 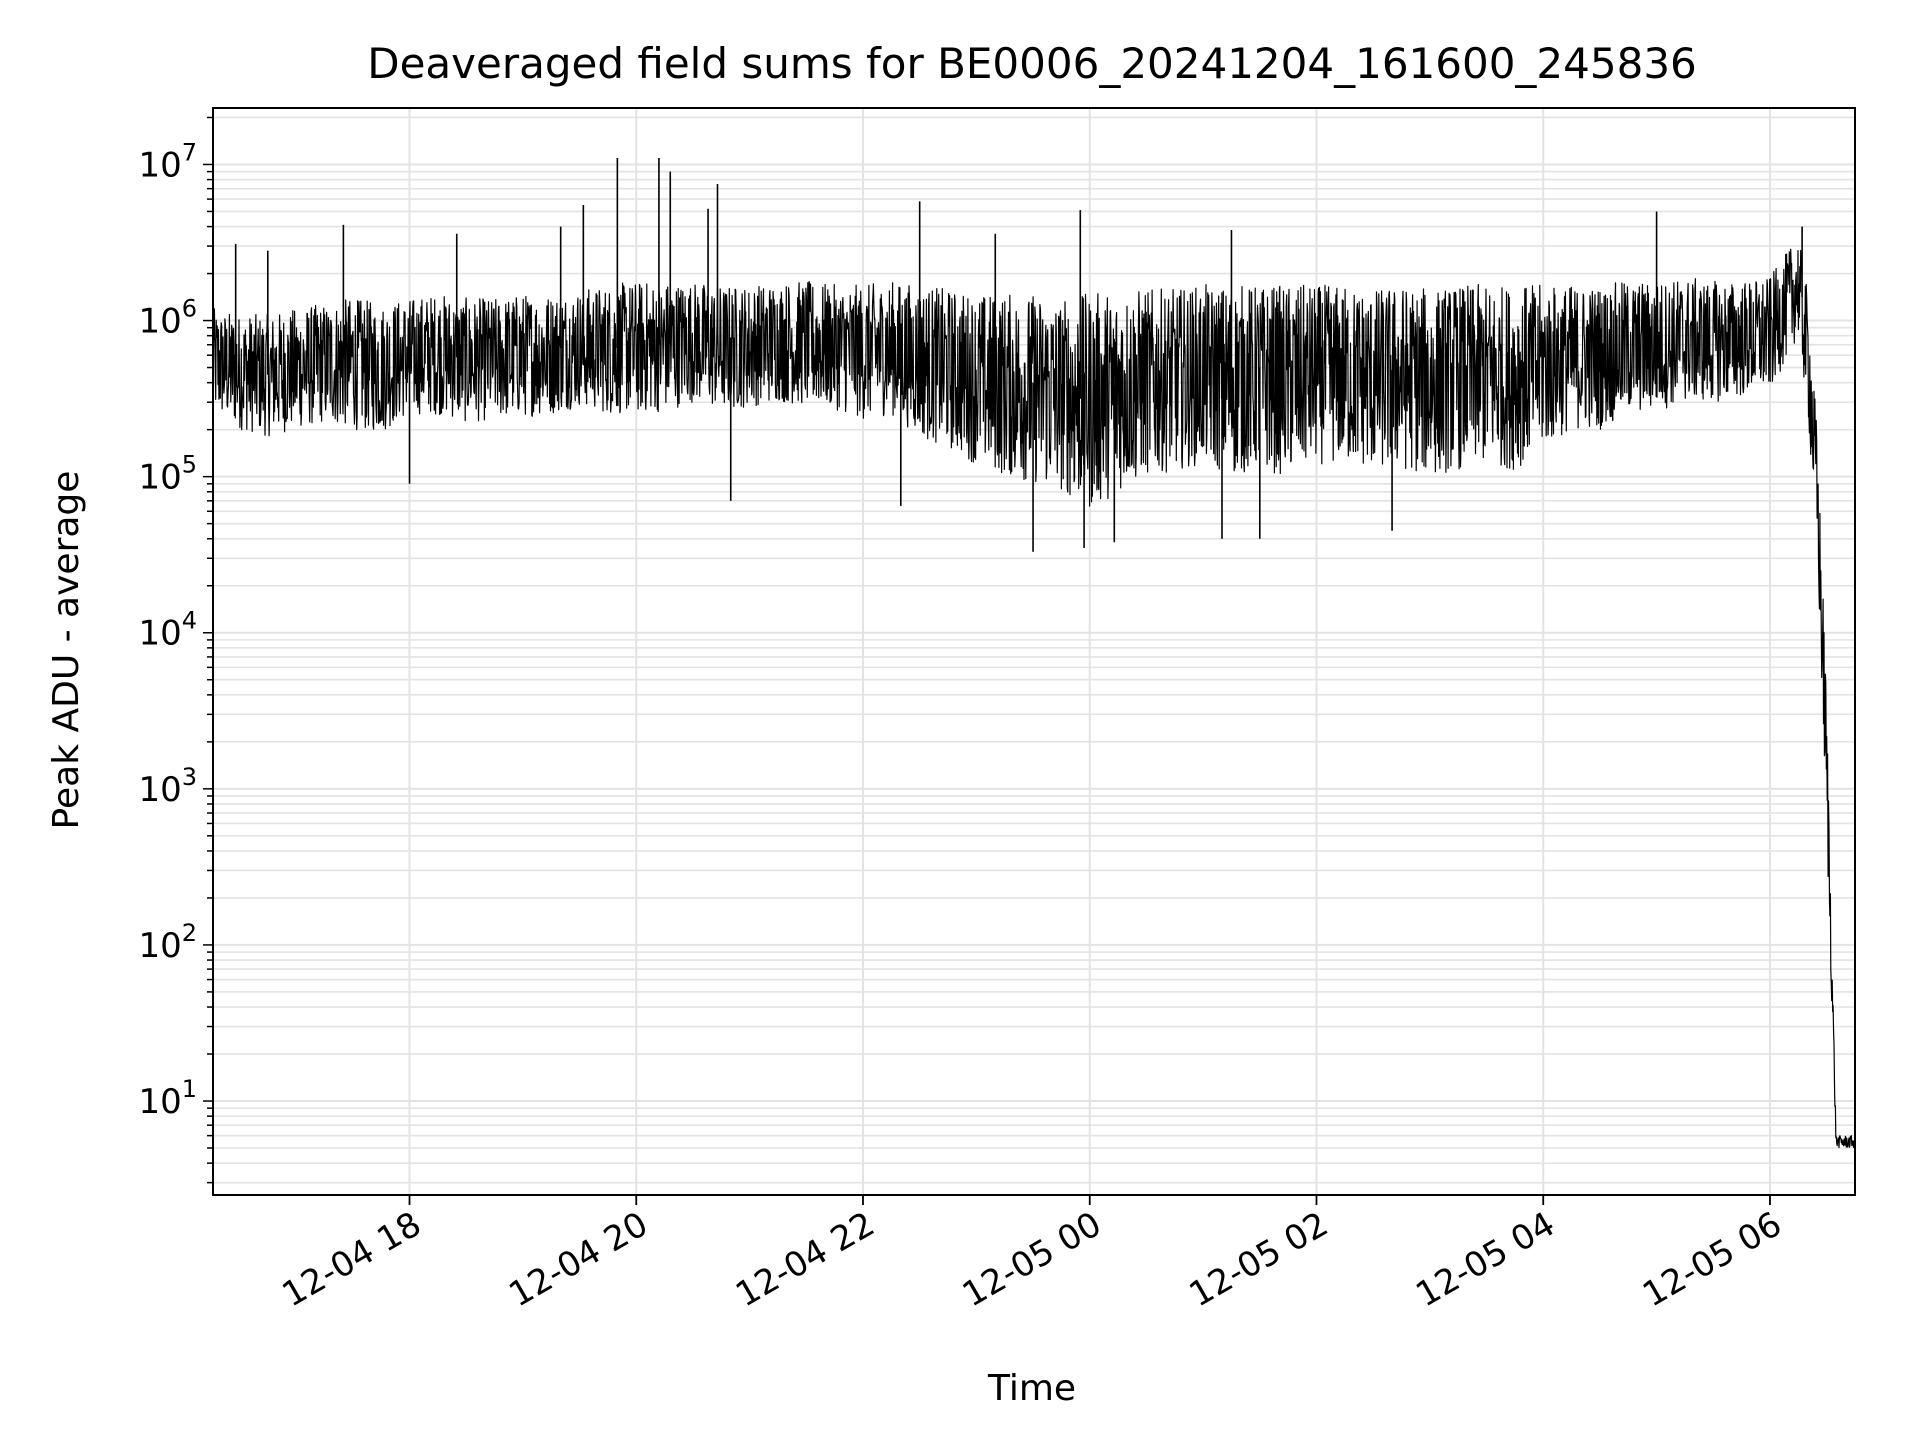 I want to click on y-tick-label: 10³, so click(x=167, y=786).